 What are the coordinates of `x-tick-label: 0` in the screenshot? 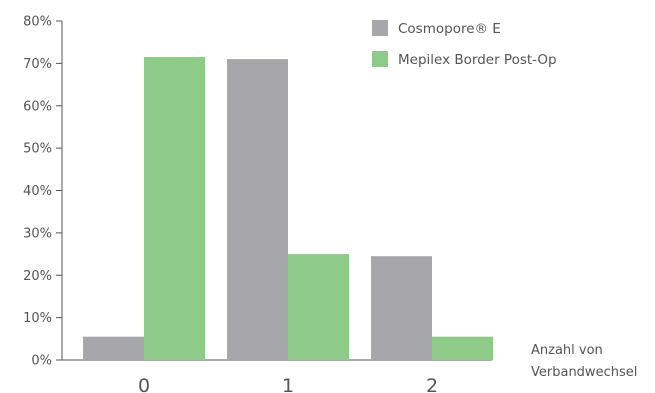 It's located at (144, 384).